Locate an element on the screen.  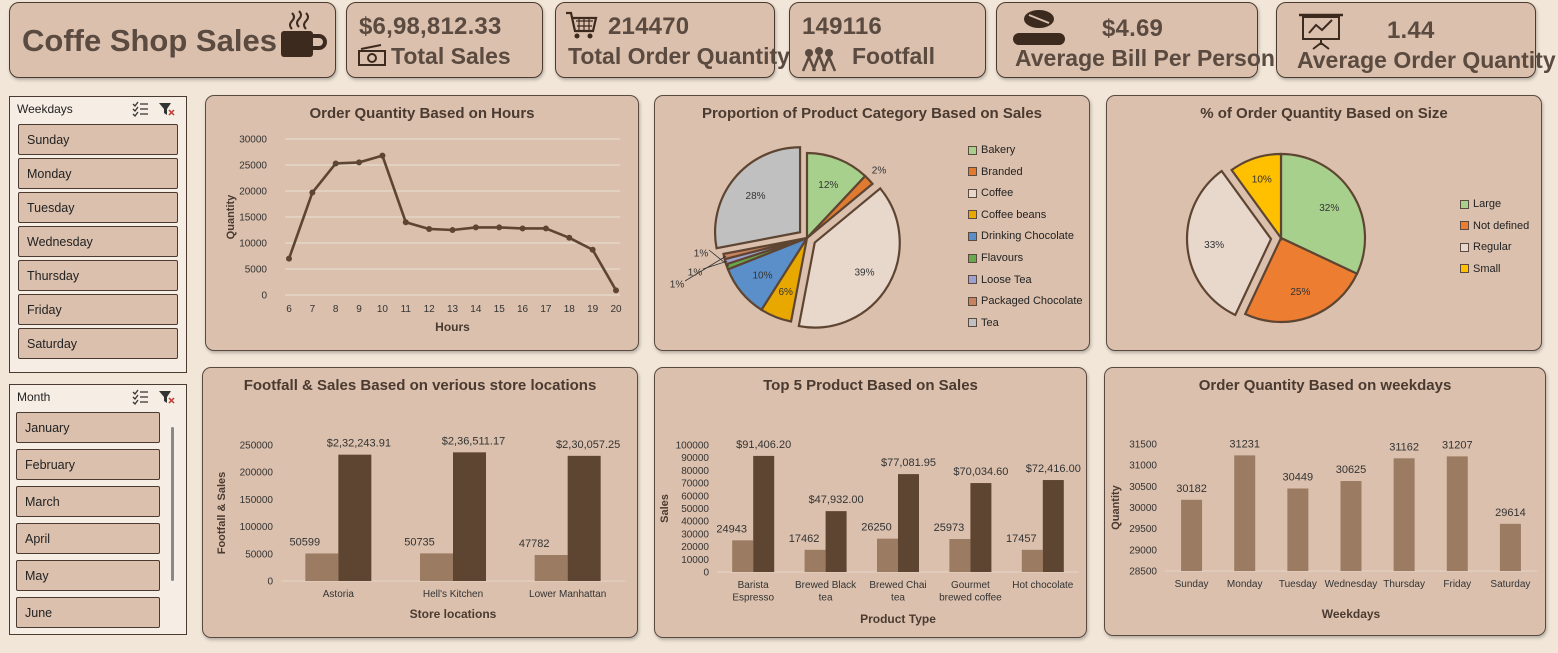
y-tick-label: 50000 is located at coordinates (695, 509).